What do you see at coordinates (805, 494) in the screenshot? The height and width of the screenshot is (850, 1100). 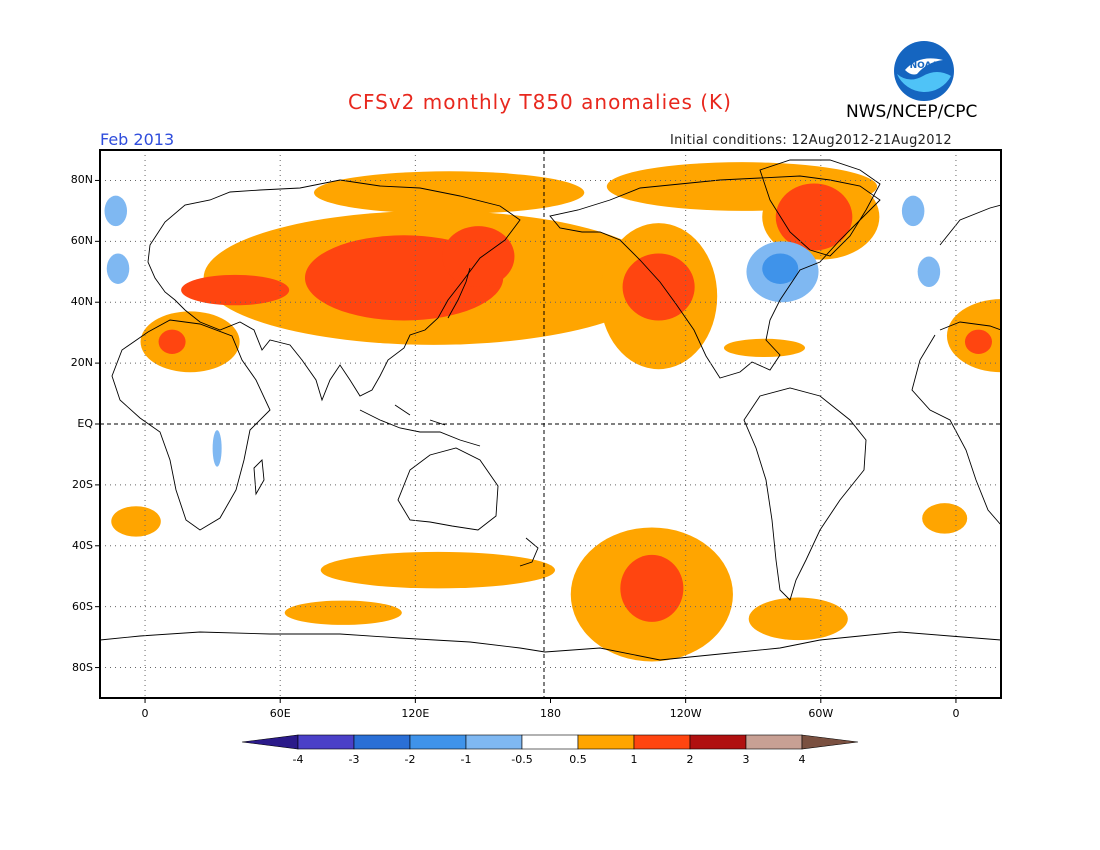 I see `south-america-coast` at bounding box center [805, 494].